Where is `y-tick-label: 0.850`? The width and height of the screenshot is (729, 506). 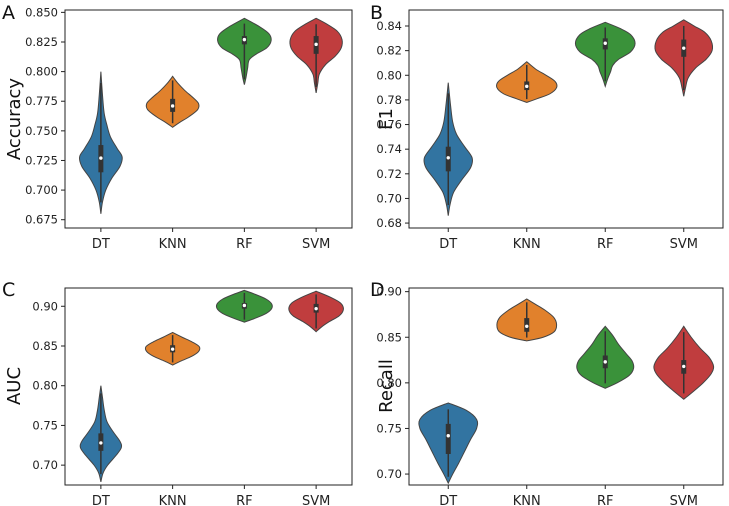
y-tick-label: 0.850 is located at coordinates (41, 12).